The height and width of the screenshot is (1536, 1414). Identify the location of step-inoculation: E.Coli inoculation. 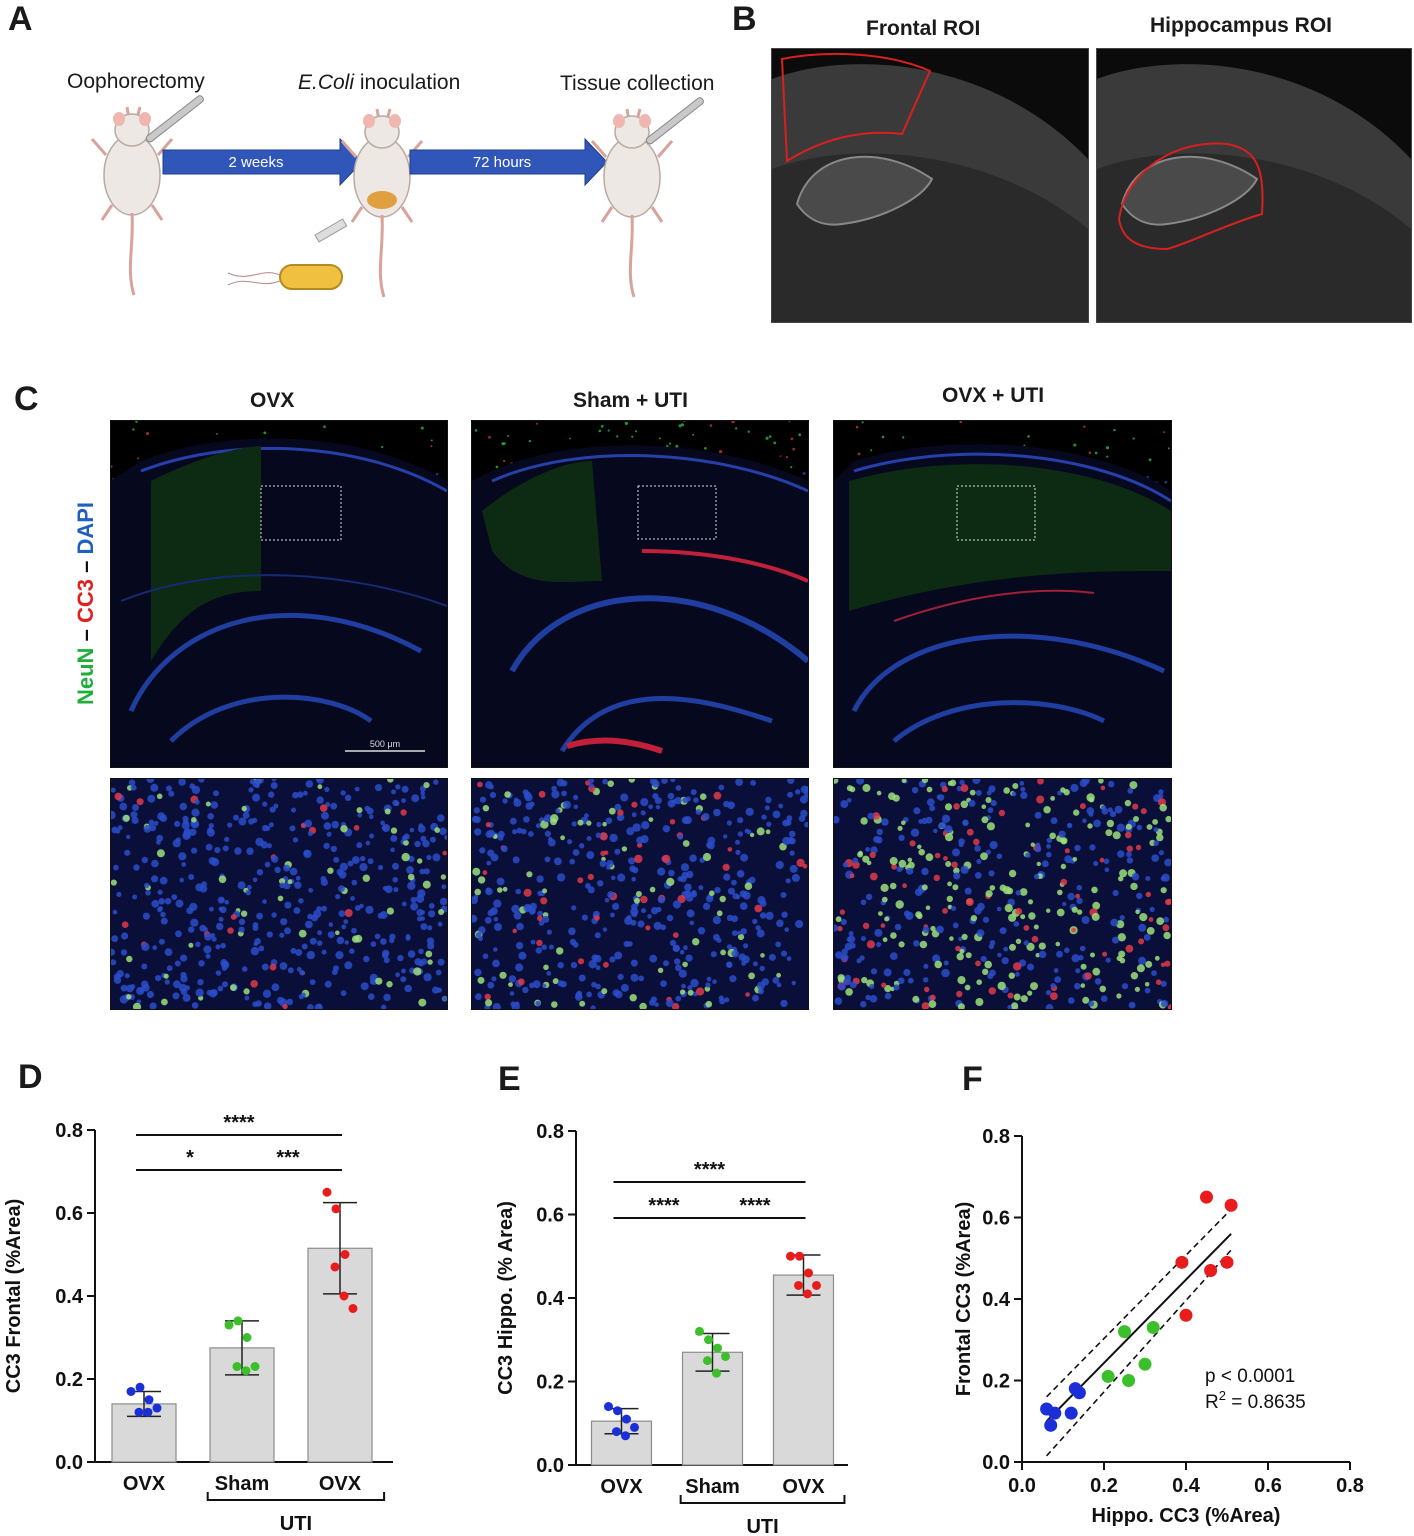
(379, 83).